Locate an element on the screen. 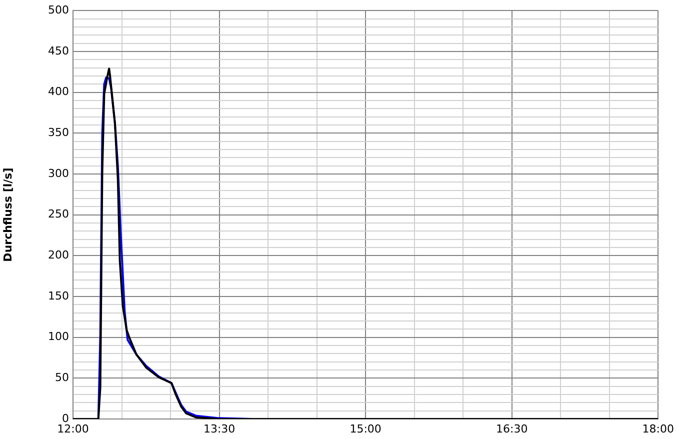  x-tick-label: 16:30 is located at coordinates (512, 429).